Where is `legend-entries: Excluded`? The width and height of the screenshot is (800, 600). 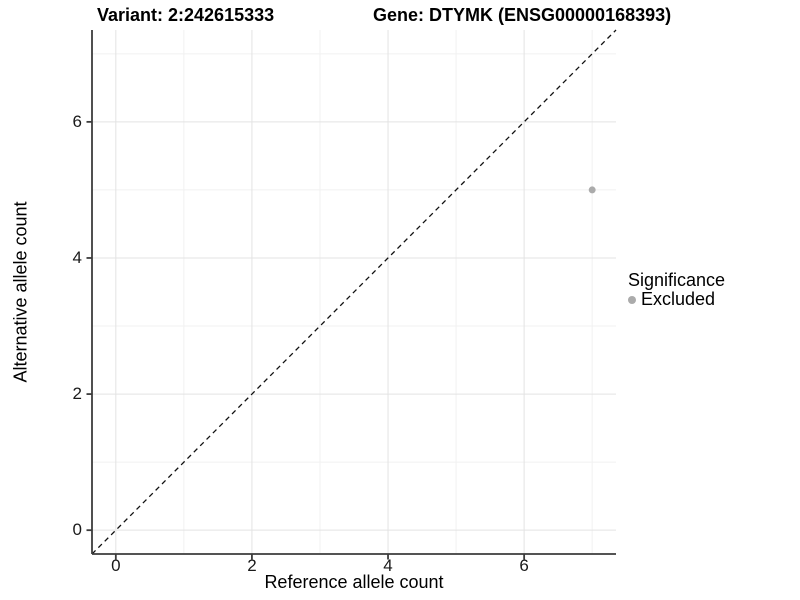 legend-entries: Excluded is located at coordinates (676, 299).